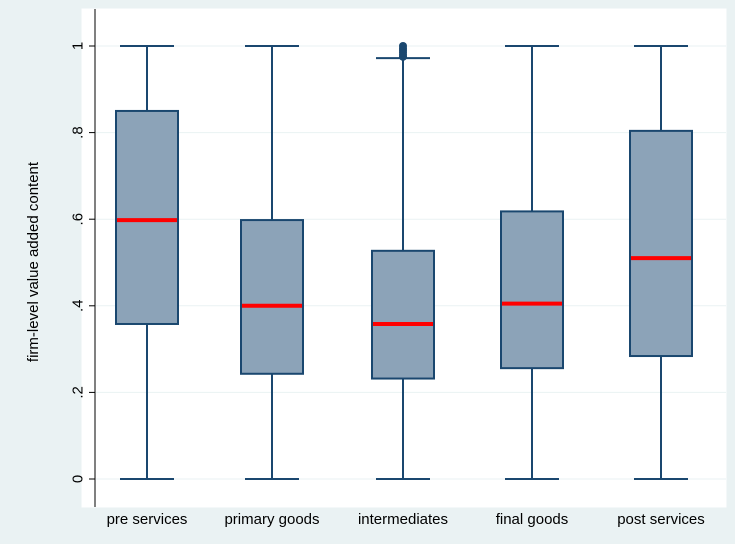 This screenshot has width=735, height=544. Describe the element at coordinates (403, 46) in the screenshot. I see `outlier-point` at that location.